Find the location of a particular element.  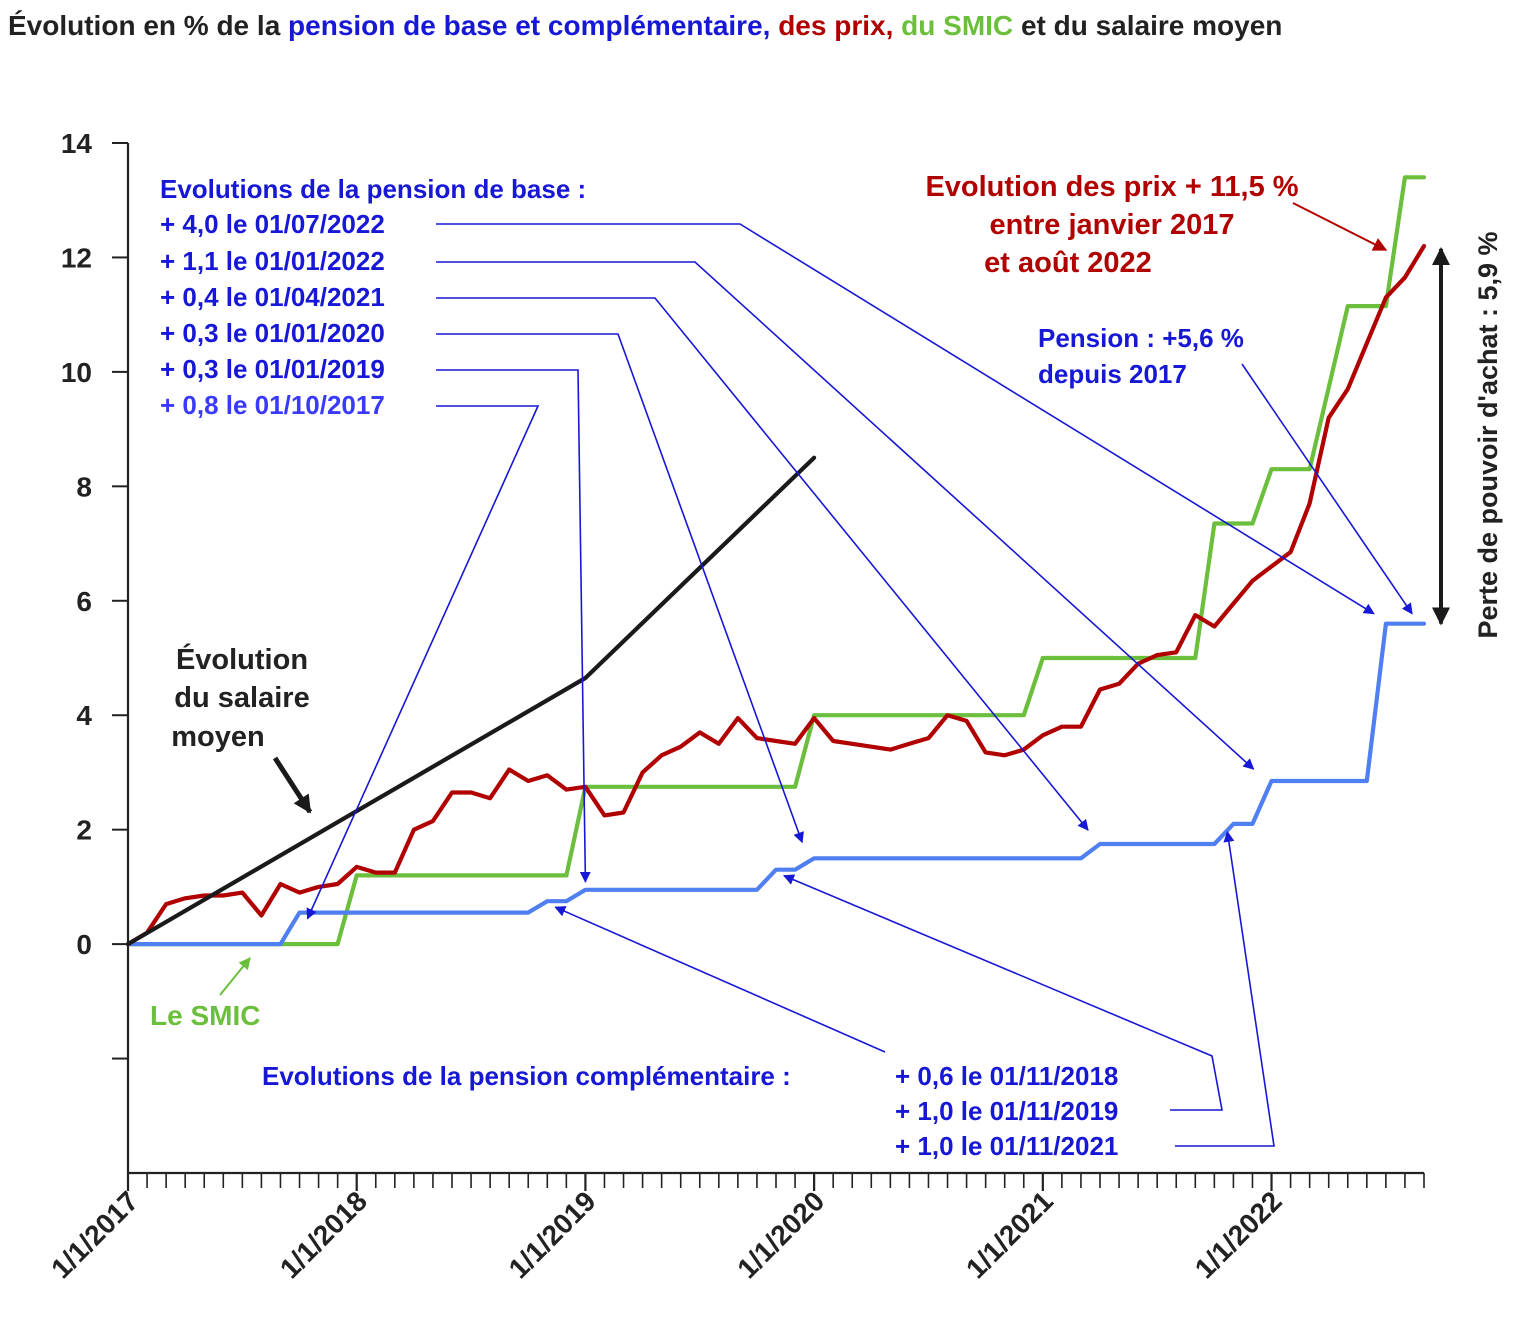

y-tick-label: 0 is located at coordinates (84, 944).